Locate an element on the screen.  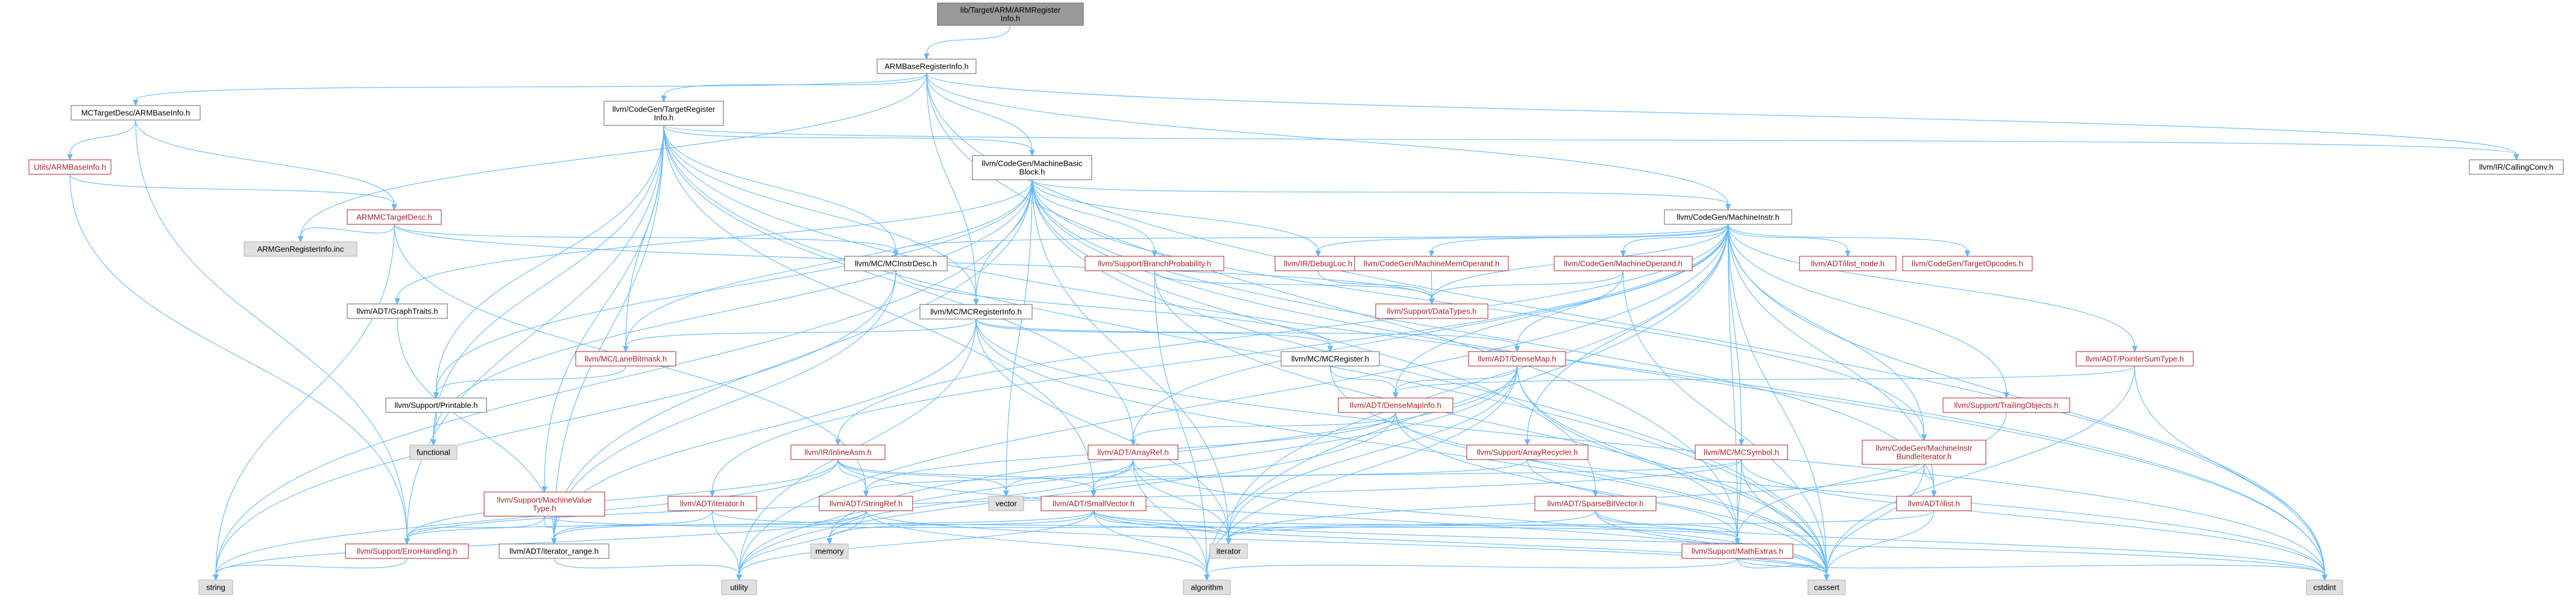
node-label: llvm/CodeGen/TargetRegister is located at coordinates (664, 109).